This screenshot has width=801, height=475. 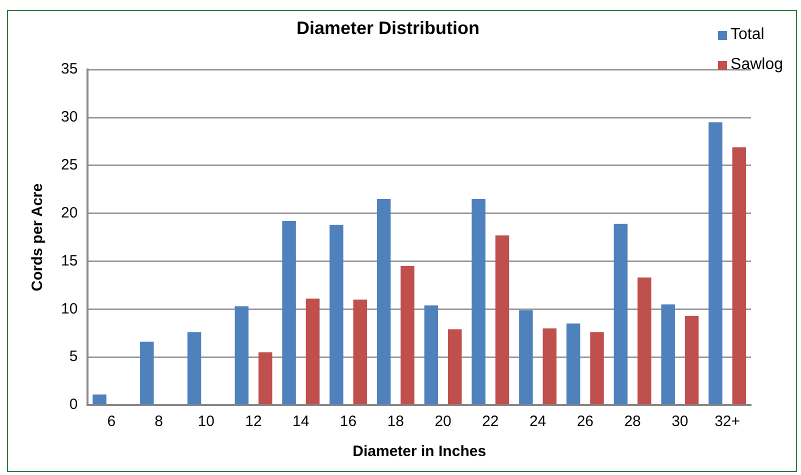 What do you see at coordinates (69, 117) in the screenshot?
I see `y-tick-label: 30` at bounding box center [69, 117].